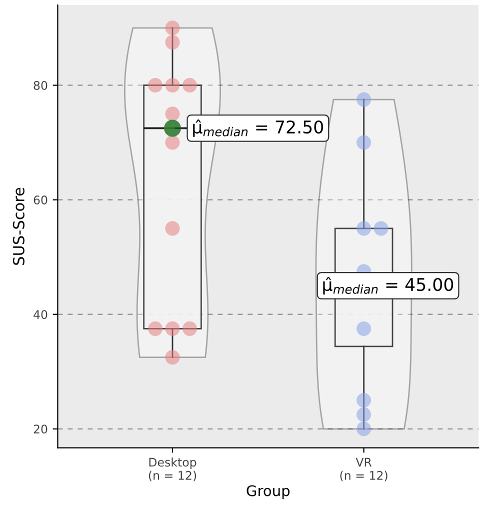  What do you see at coordinates (18, 226) in the screenshot?
I see `y-axis-title: SUS-Score` at bounding box center [18, 226].